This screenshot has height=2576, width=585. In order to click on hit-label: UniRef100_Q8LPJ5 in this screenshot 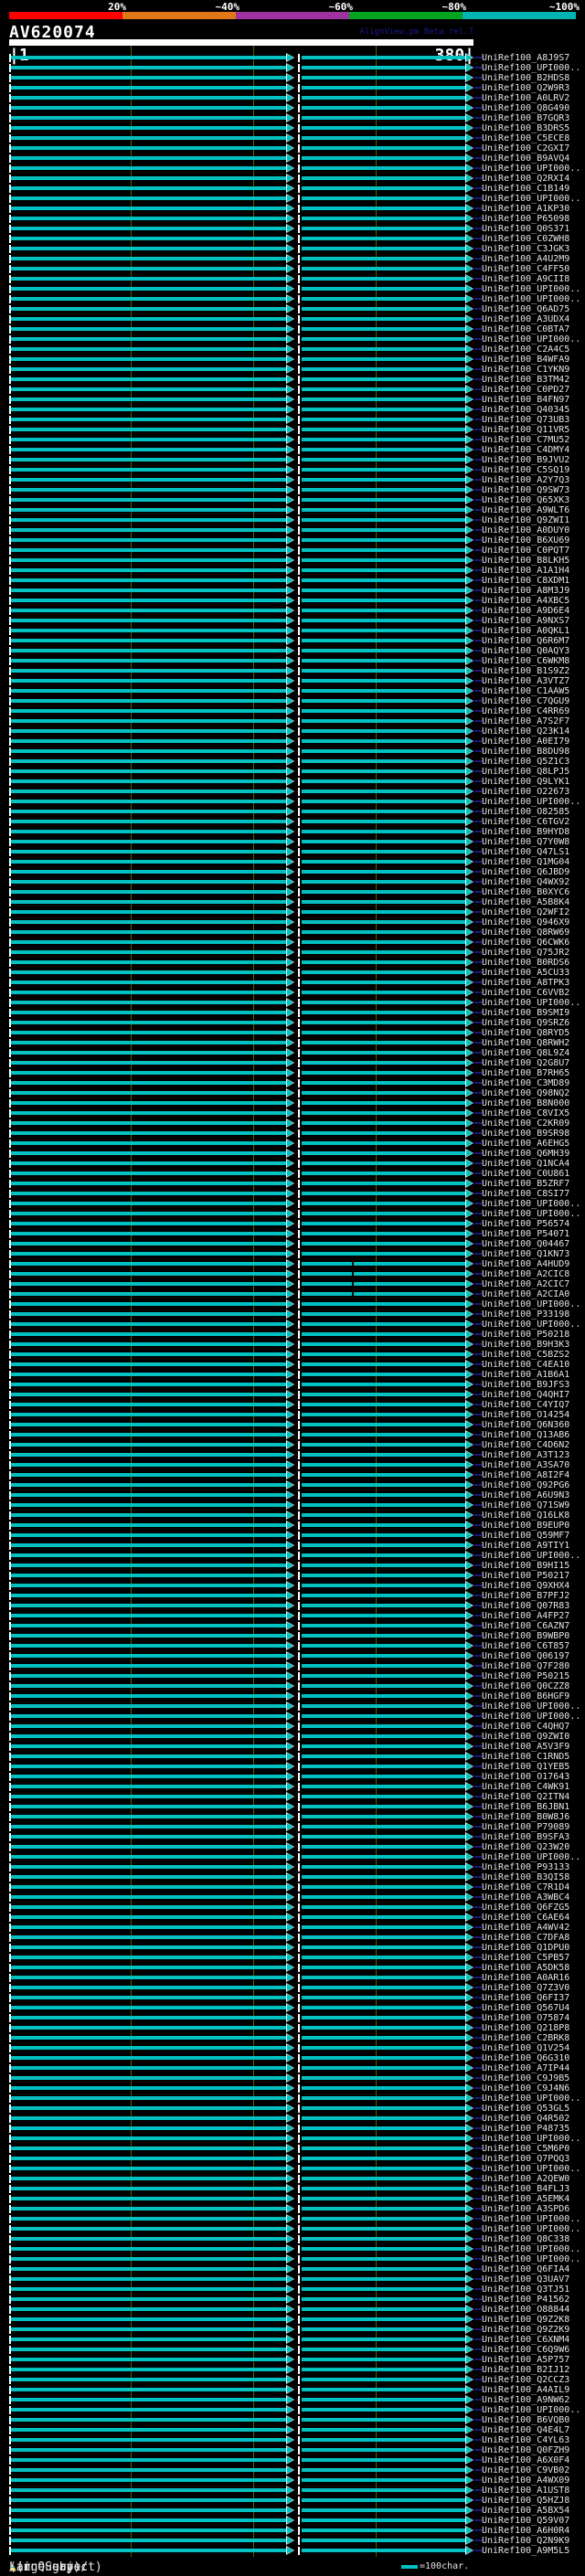, I will do `click(526, 771)`.